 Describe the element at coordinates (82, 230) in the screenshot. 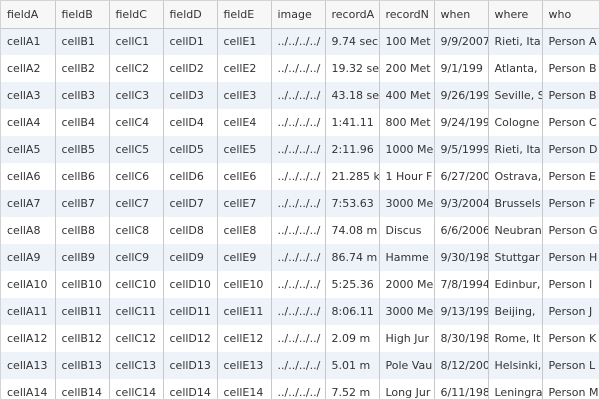

I see `table-cell: cellB8` at that location.